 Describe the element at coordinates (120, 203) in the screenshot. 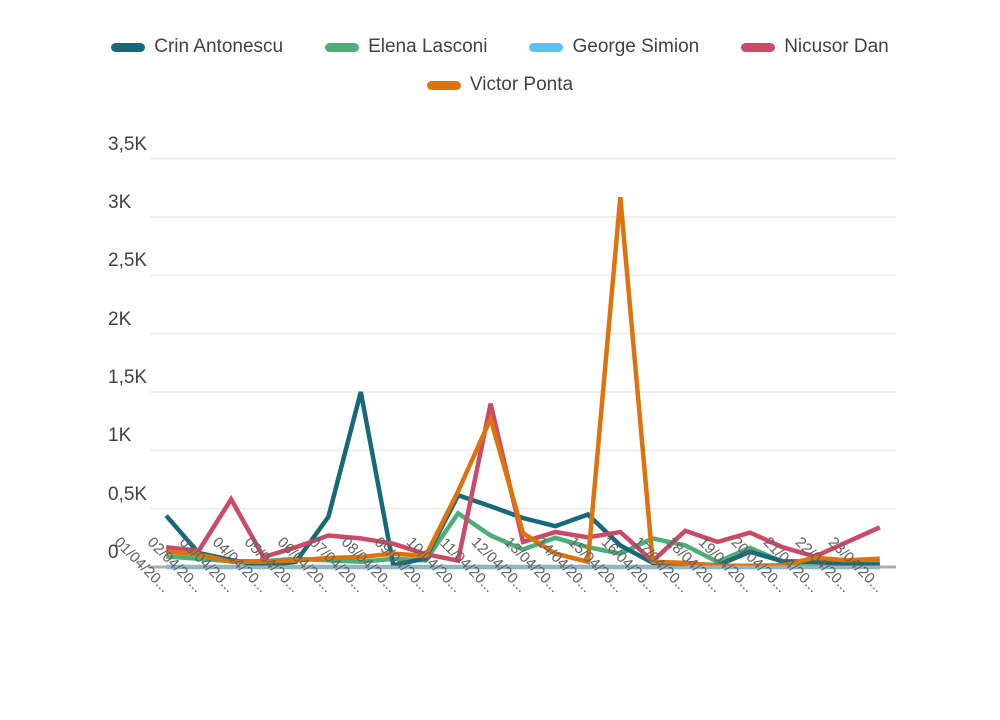

I see `y-axis-label: 3K` at that location.